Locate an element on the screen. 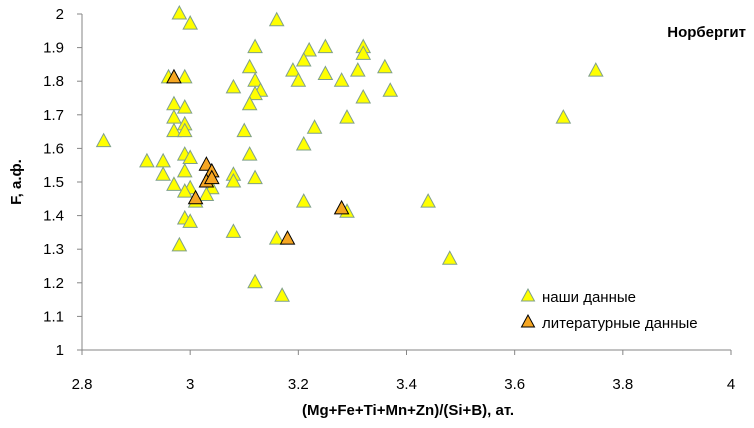 This screenshot has width=754, height=428. legend-label-literature-data: литературные данные is located at coordinates (620, 323).